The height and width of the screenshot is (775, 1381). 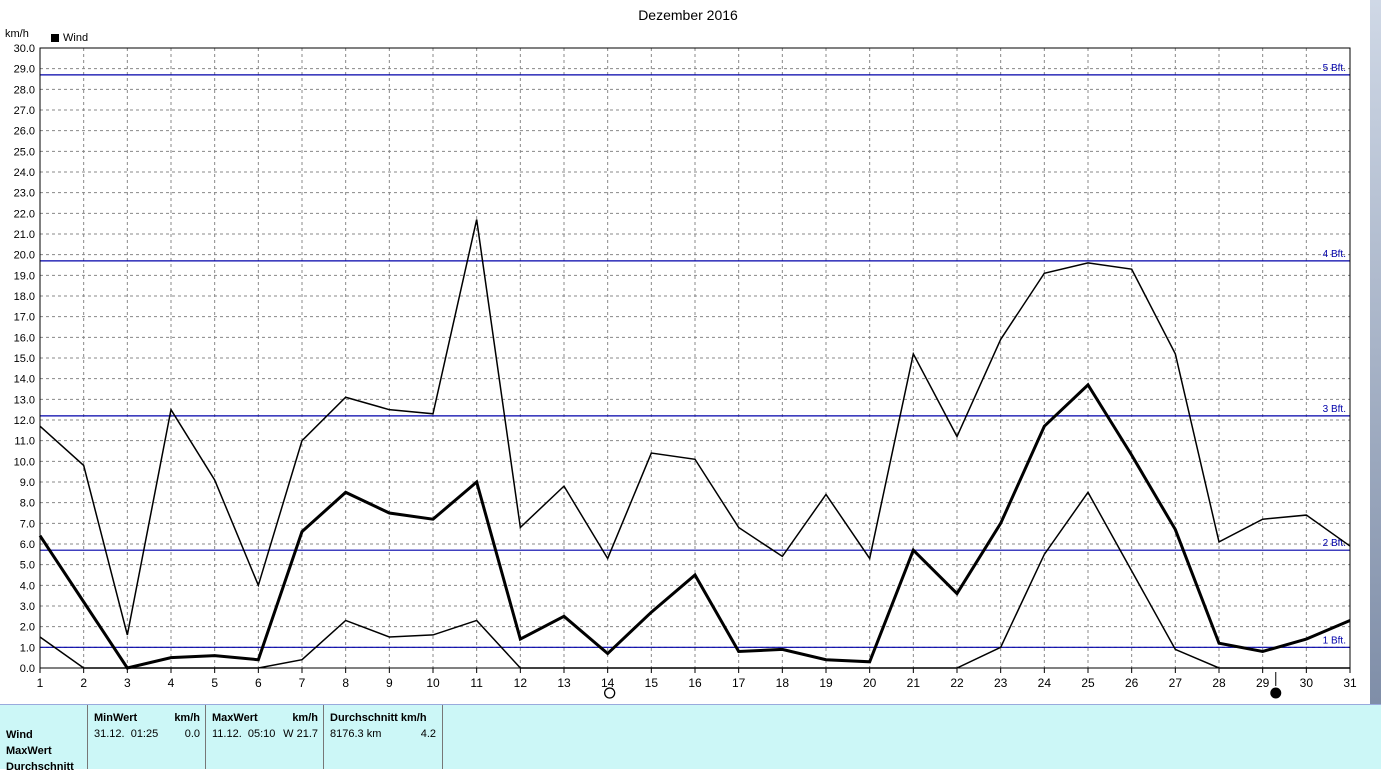 I want to click on x-tick-label: 7, so click(x=302, y=683).